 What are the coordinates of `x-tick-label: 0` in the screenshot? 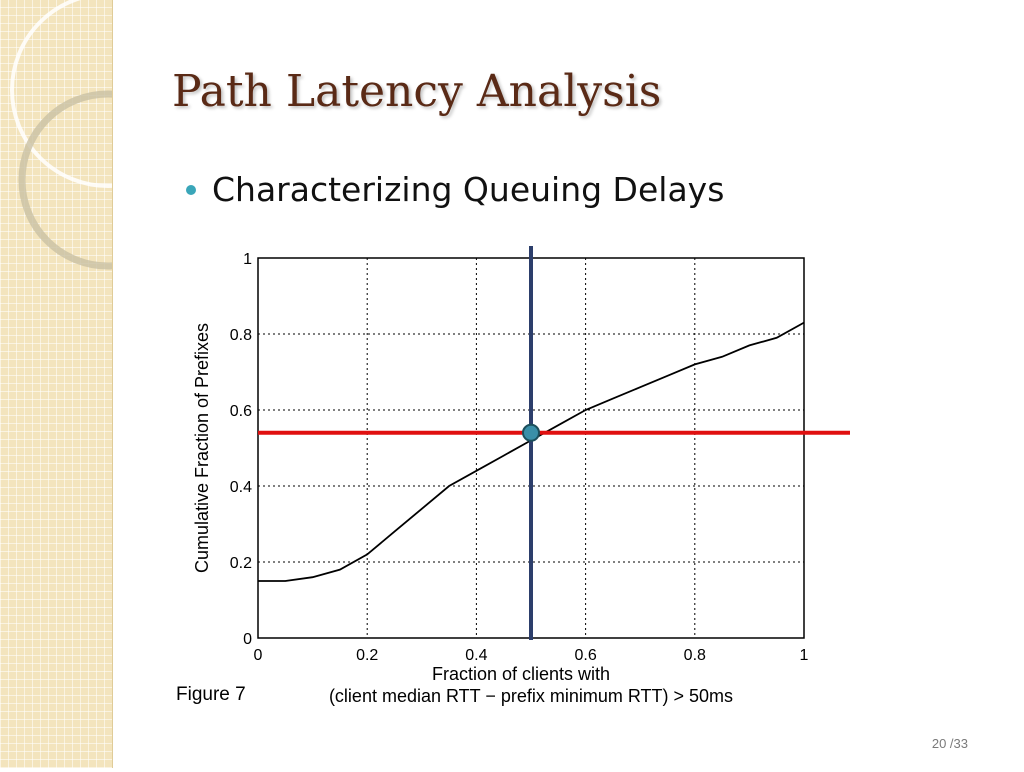 It's located at (258, 655).